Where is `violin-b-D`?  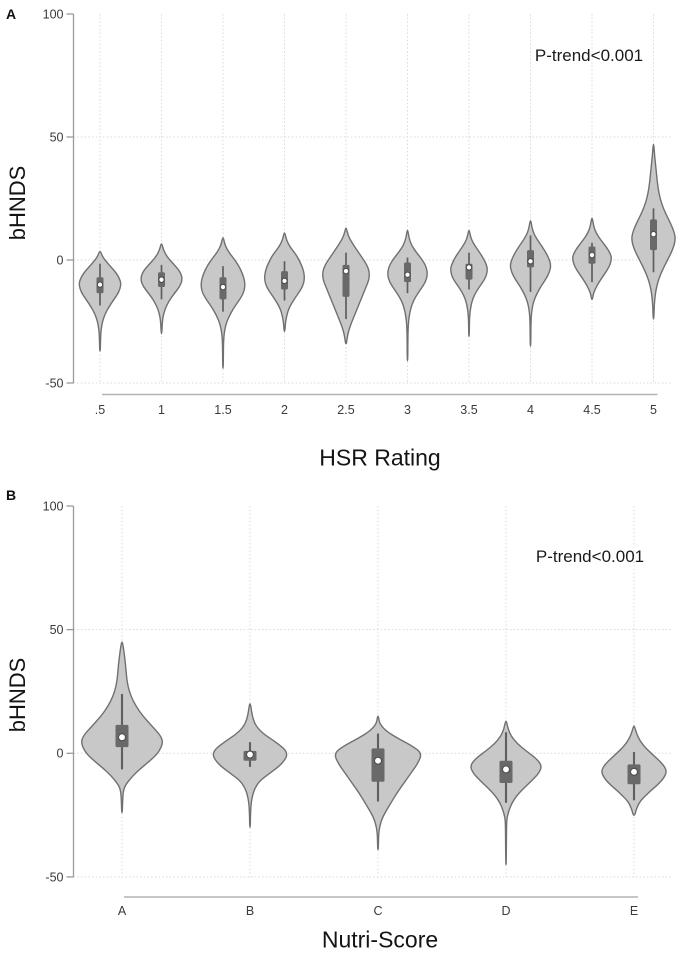 violin-b-D is located at coordinates (506, 793).